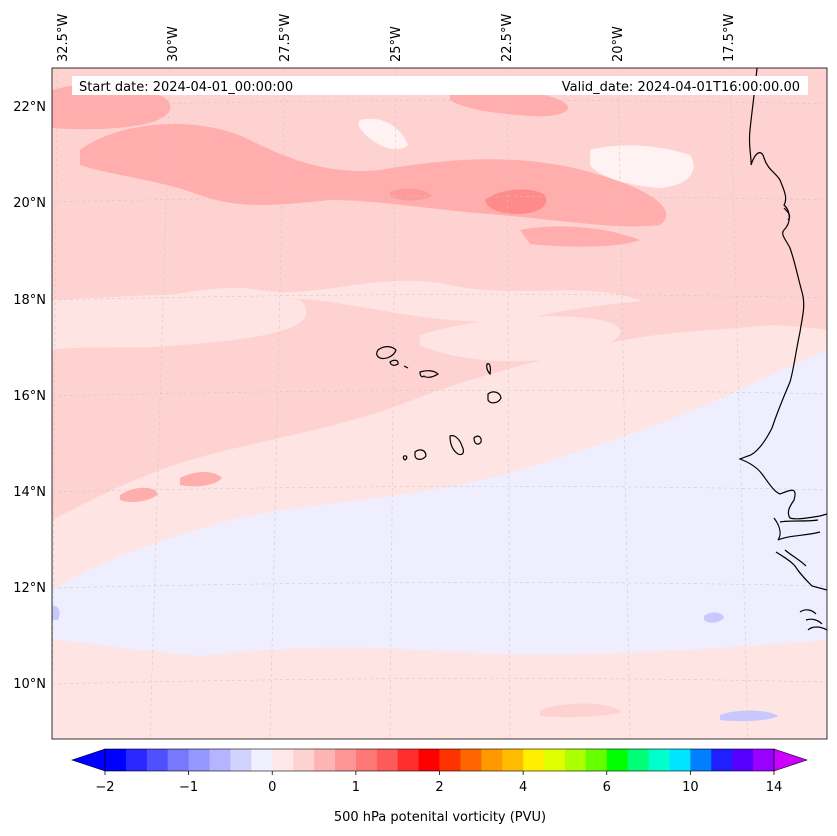 The height and width of the screenshot is (836, 837). What do you see at coordinates (618, 44) in the screenshot?
I see `lon-label-20w: 20°W` at bounding box center [618, 44].